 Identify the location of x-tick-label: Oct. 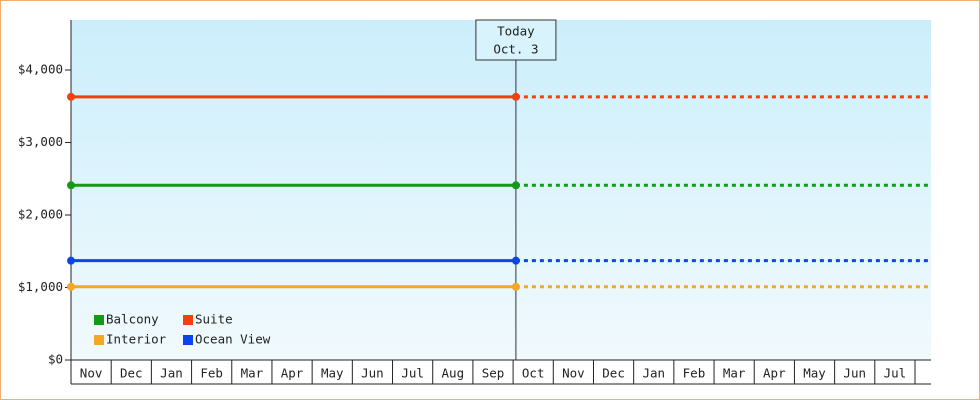
(533, 373).